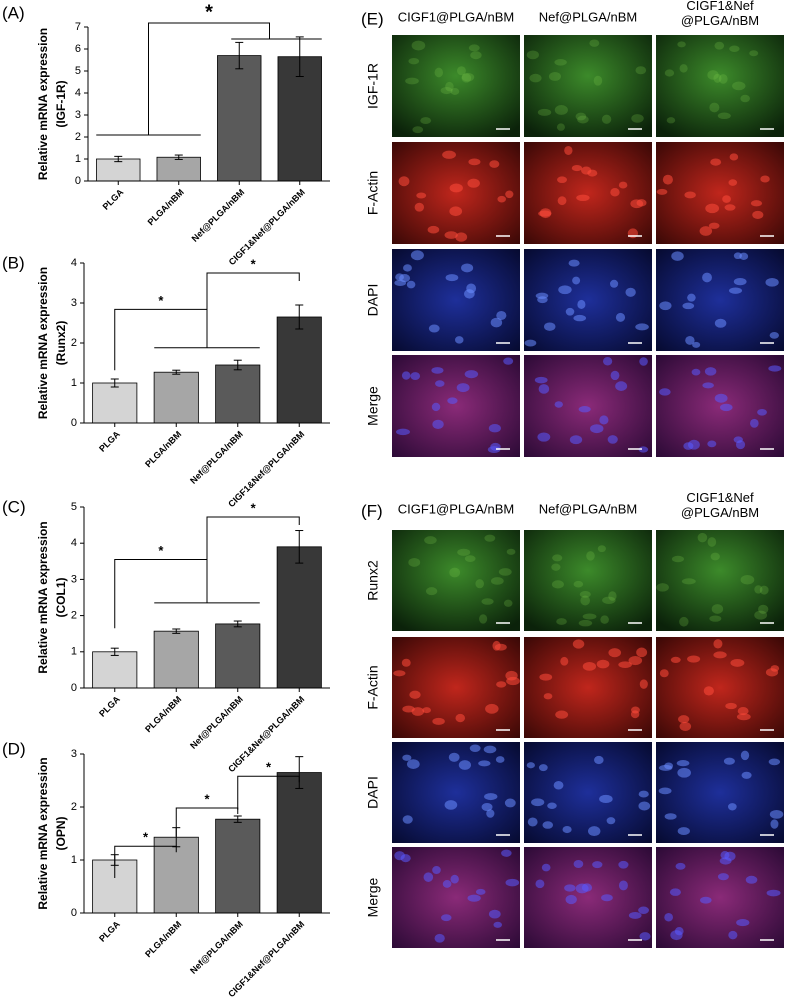 The image size is (789, 999). Describe the element at coordinates (161, 300) in the screenshot. I see `significance-label: *` at that location.